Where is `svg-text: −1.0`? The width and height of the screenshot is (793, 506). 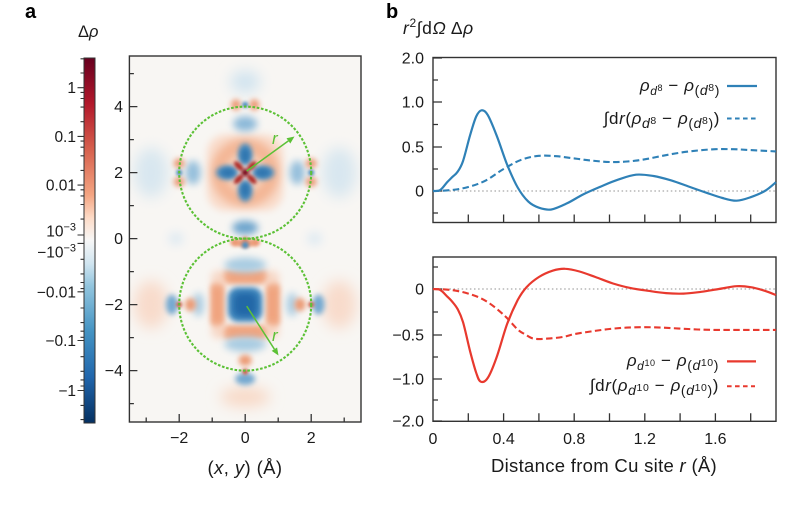 svg-text: −1.0 is located at coordinates (408, 380).